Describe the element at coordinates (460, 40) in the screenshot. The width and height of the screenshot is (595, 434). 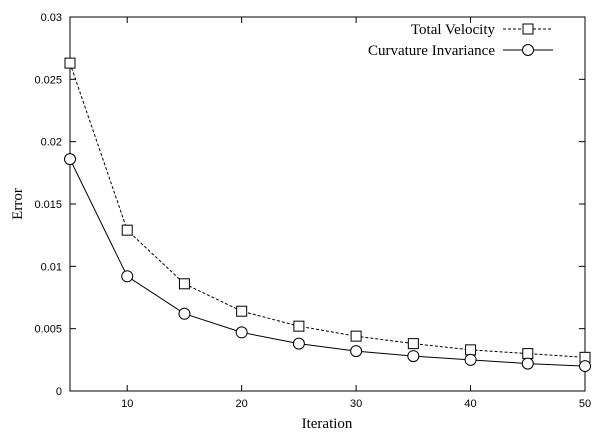
I see `legend: Total Velocity Curvature Invariance` at that location.